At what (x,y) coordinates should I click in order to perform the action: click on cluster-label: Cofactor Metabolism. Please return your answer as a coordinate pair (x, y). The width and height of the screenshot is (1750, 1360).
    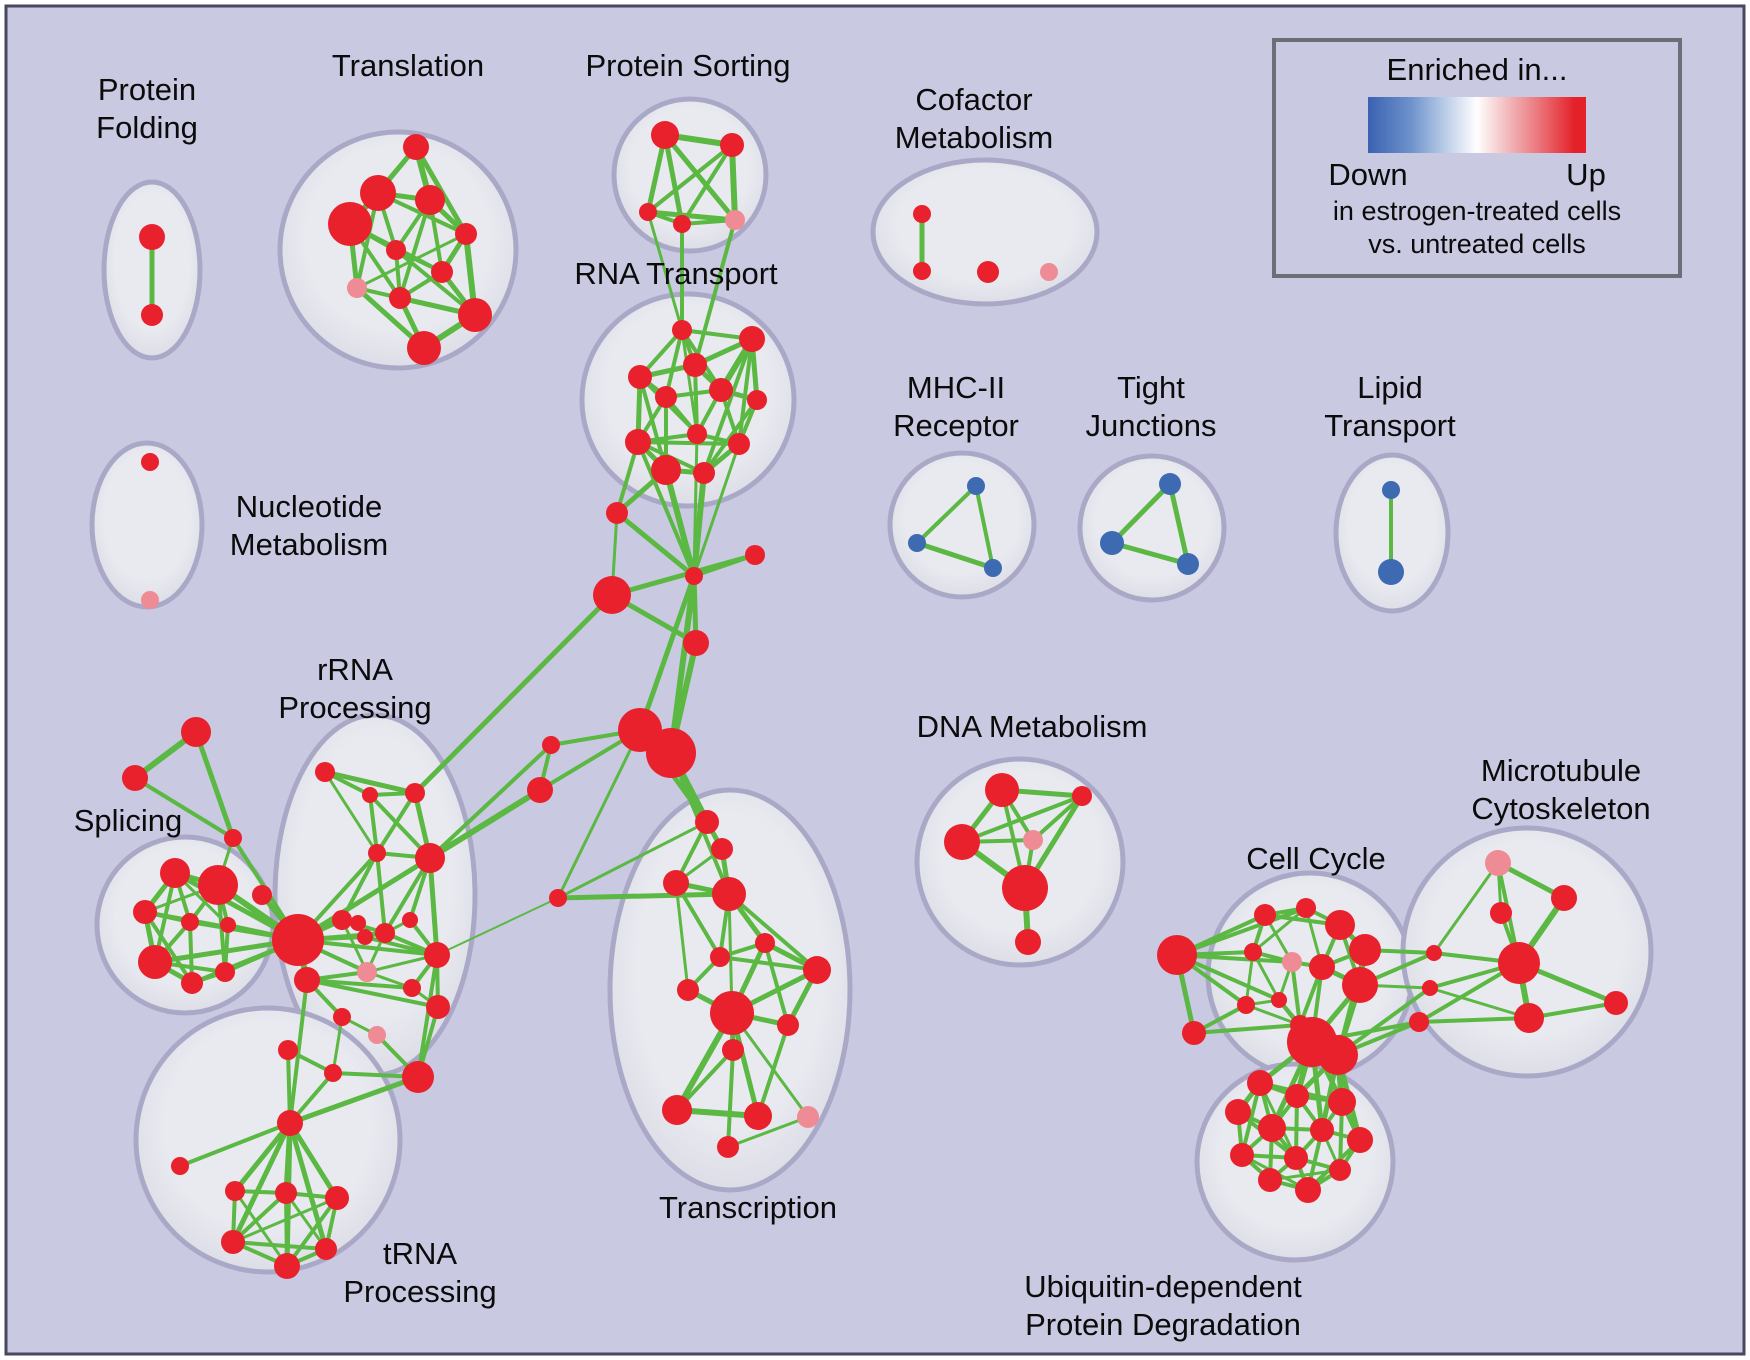
    Looking at the image, I should click on (974, 118).